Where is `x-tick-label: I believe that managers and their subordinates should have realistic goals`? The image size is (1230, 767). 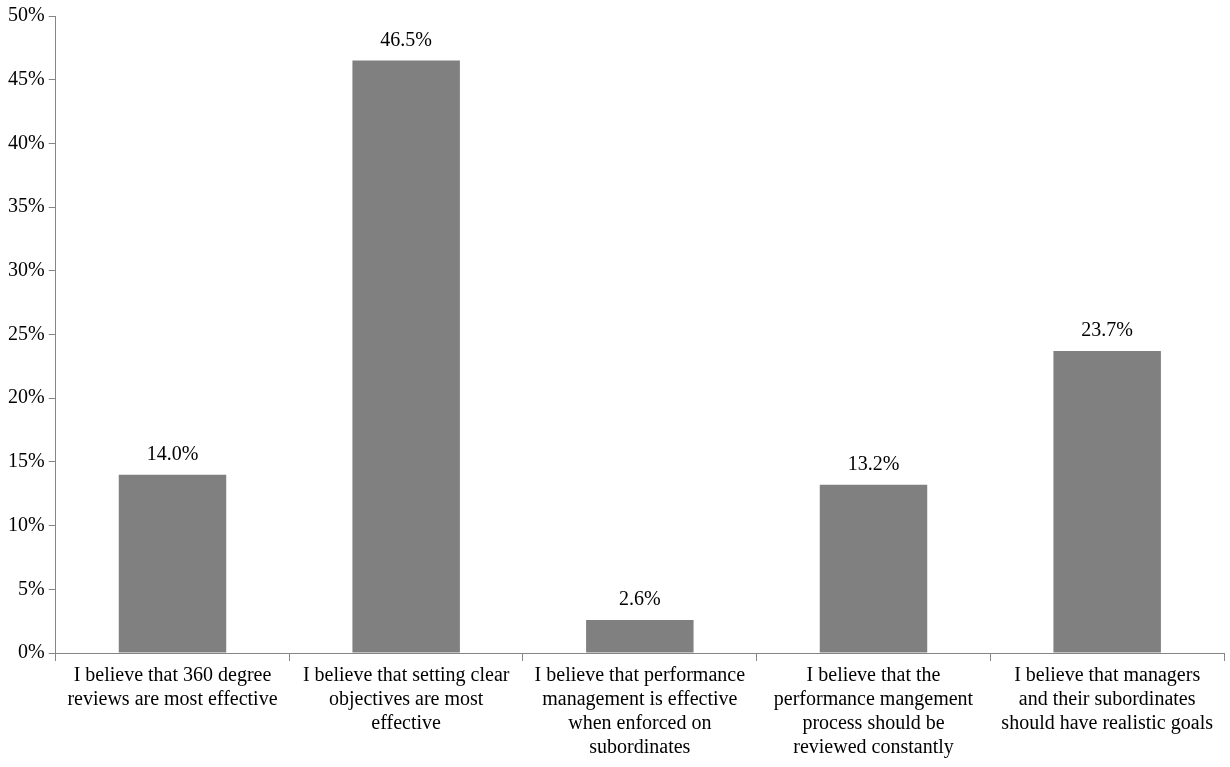
x-tick-label: I believe that managers and their subordinates should have realistic goals is located at coordinates (1107, 699).